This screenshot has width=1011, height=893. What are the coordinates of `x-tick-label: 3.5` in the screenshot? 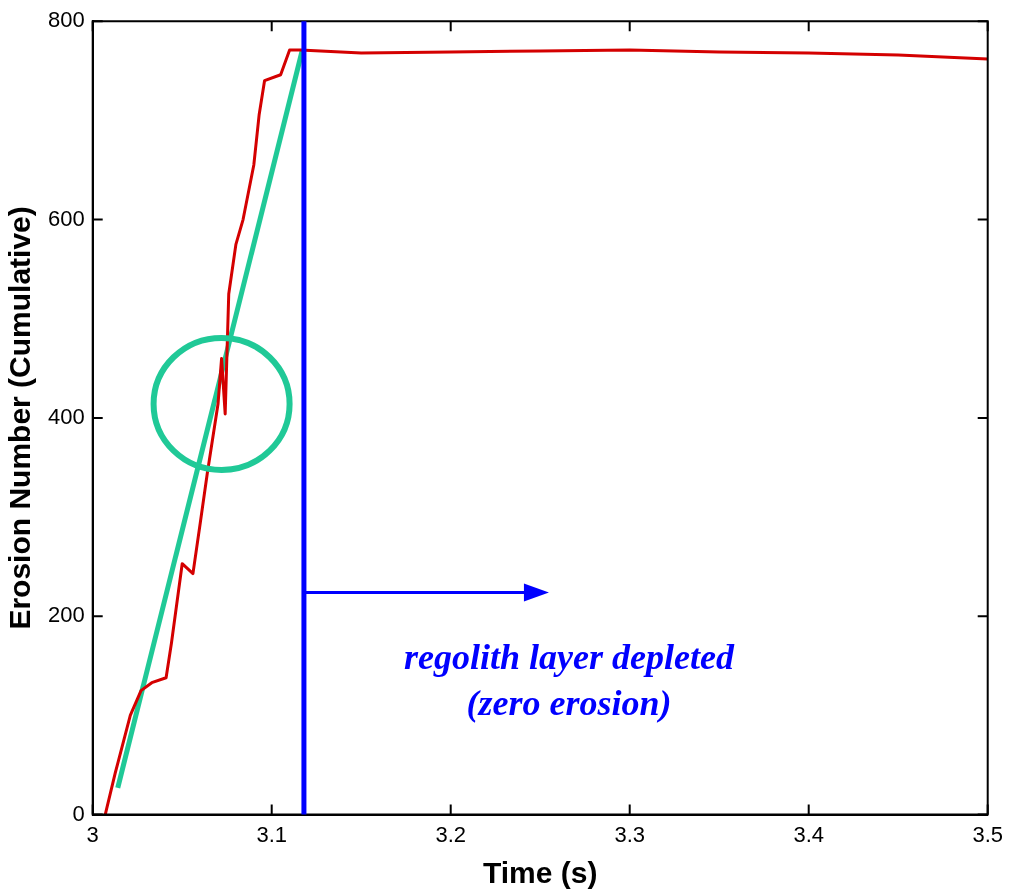 It's located at (988, 834).